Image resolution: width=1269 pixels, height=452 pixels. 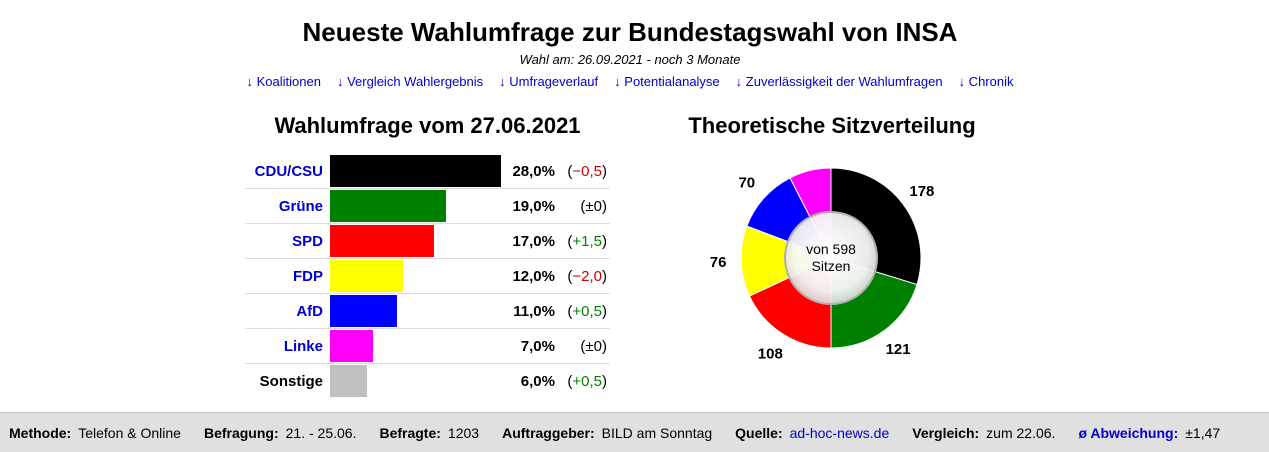 I want to click on seat-label-cdu-csu: 178, so click(x=921, y=191).